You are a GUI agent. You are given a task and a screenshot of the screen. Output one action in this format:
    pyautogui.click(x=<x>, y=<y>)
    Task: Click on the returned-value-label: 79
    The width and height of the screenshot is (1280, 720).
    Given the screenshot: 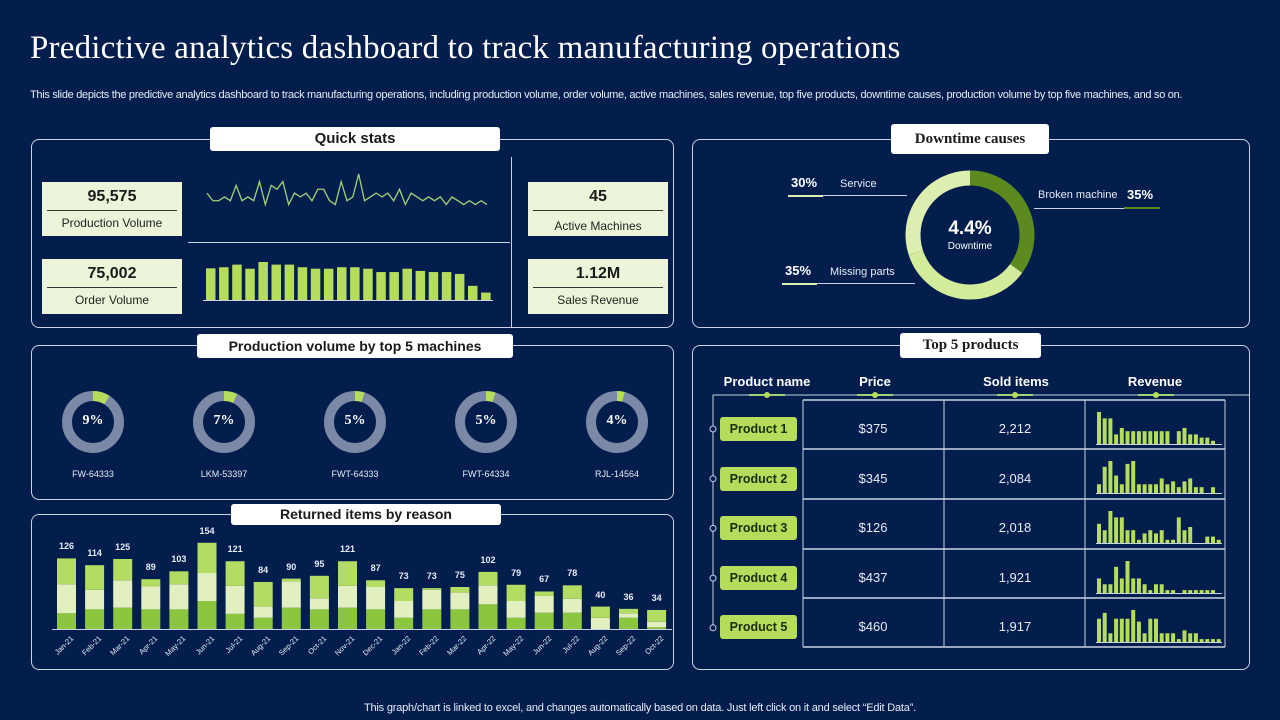 What is the action you would take?
    pyautogui.click(x=516, y=572)
    